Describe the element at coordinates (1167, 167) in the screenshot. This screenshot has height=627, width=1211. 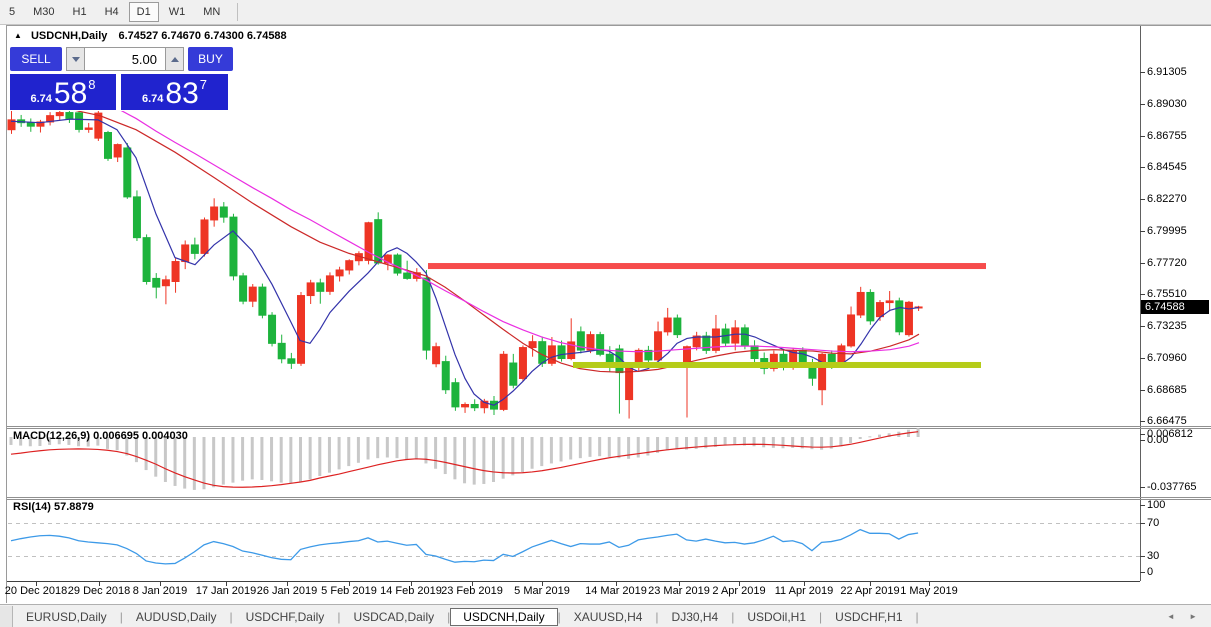
I see `price-axis-label: 6.84545` at that location.